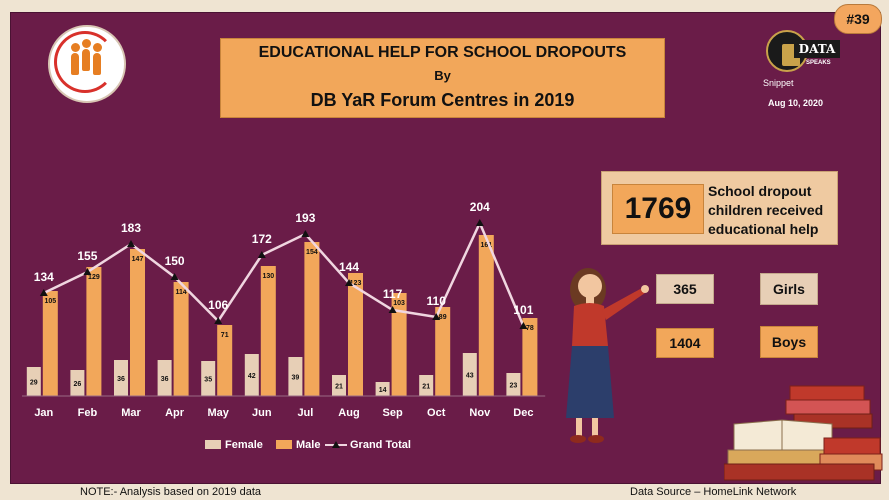 The image size is (889, 500). What do you see at coordinates (685, 343) in the screenshot?
I see `boys-count: 1404` at bounding box center [685, 343].